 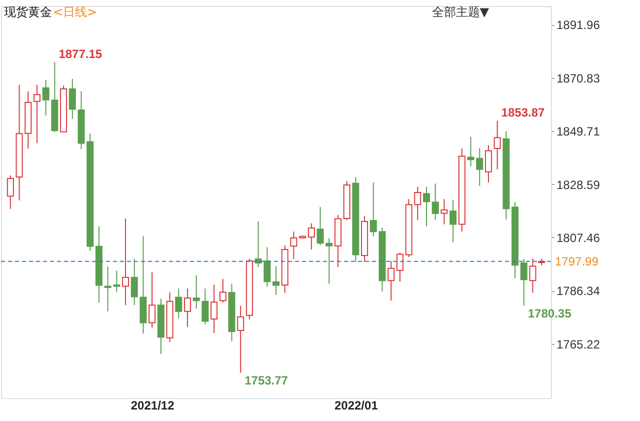 What do you see at coordinates (75, 12) in the screenshot?
I see `chart-subtitle: <日线>` at bounding box center [75, 12].